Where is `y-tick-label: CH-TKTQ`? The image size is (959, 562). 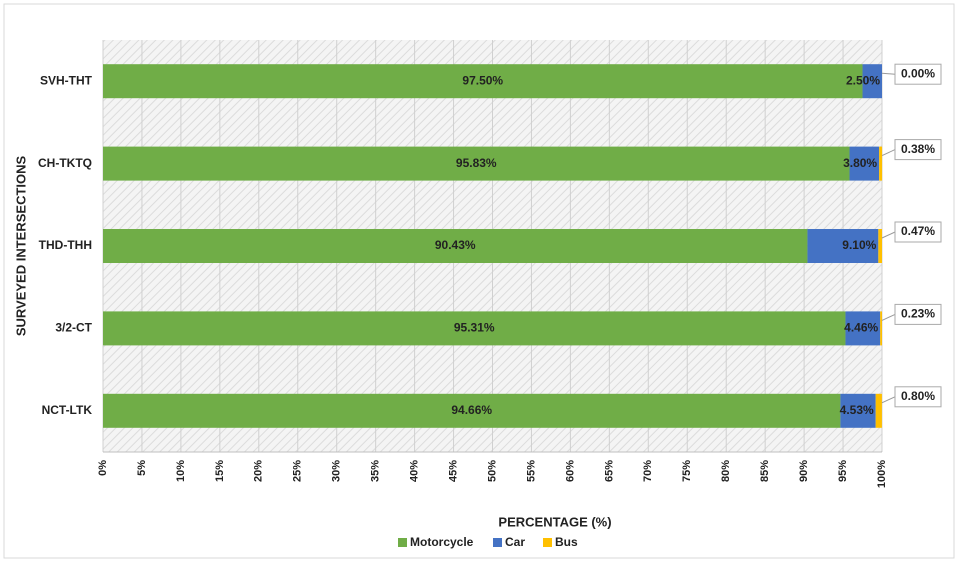
y-tick-label: CH-TKTQ is located at coordinates (65, 163).